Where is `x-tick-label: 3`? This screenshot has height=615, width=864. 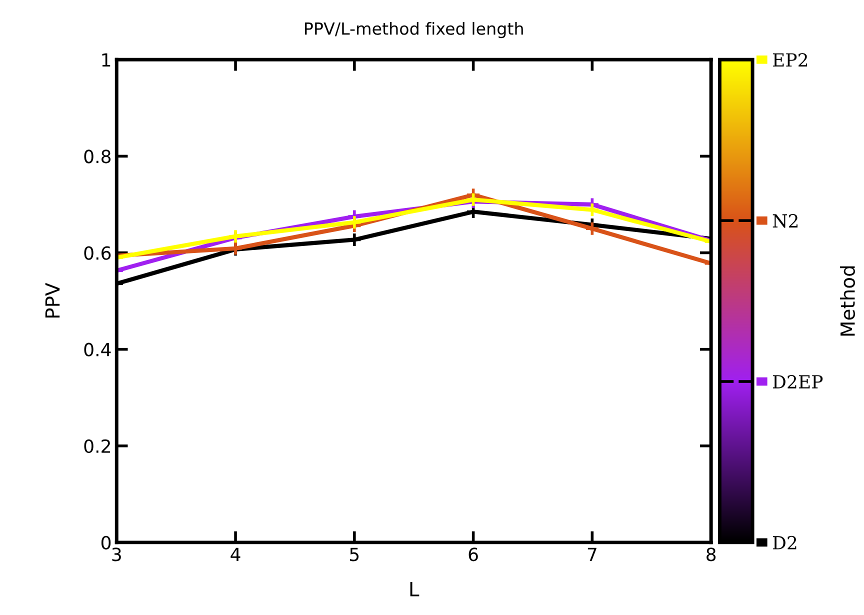
x-tick-label: 3 is located at coordinates (116, 555).